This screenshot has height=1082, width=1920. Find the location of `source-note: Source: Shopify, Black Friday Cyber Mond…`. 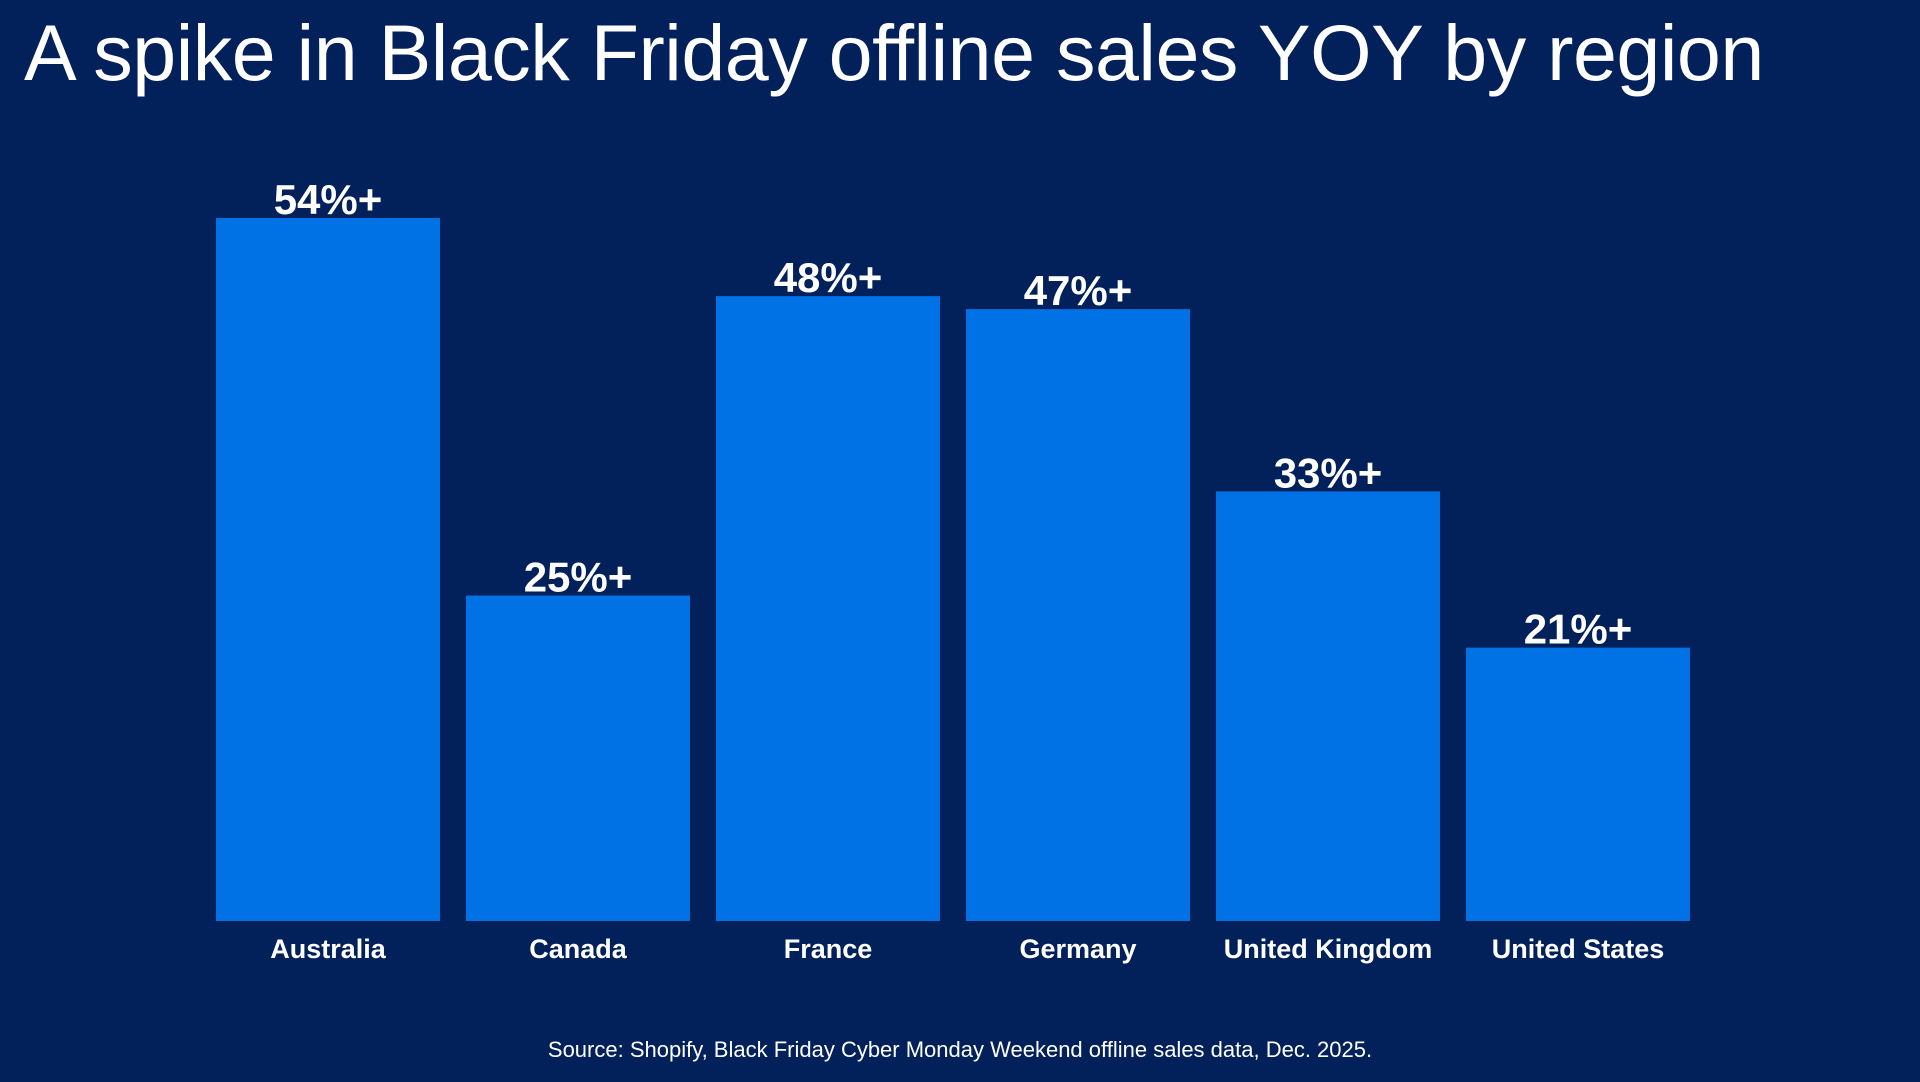

source-note: Source: Shopify, Black Friday Cyber Mond… is located at coordinates (960, 1049).